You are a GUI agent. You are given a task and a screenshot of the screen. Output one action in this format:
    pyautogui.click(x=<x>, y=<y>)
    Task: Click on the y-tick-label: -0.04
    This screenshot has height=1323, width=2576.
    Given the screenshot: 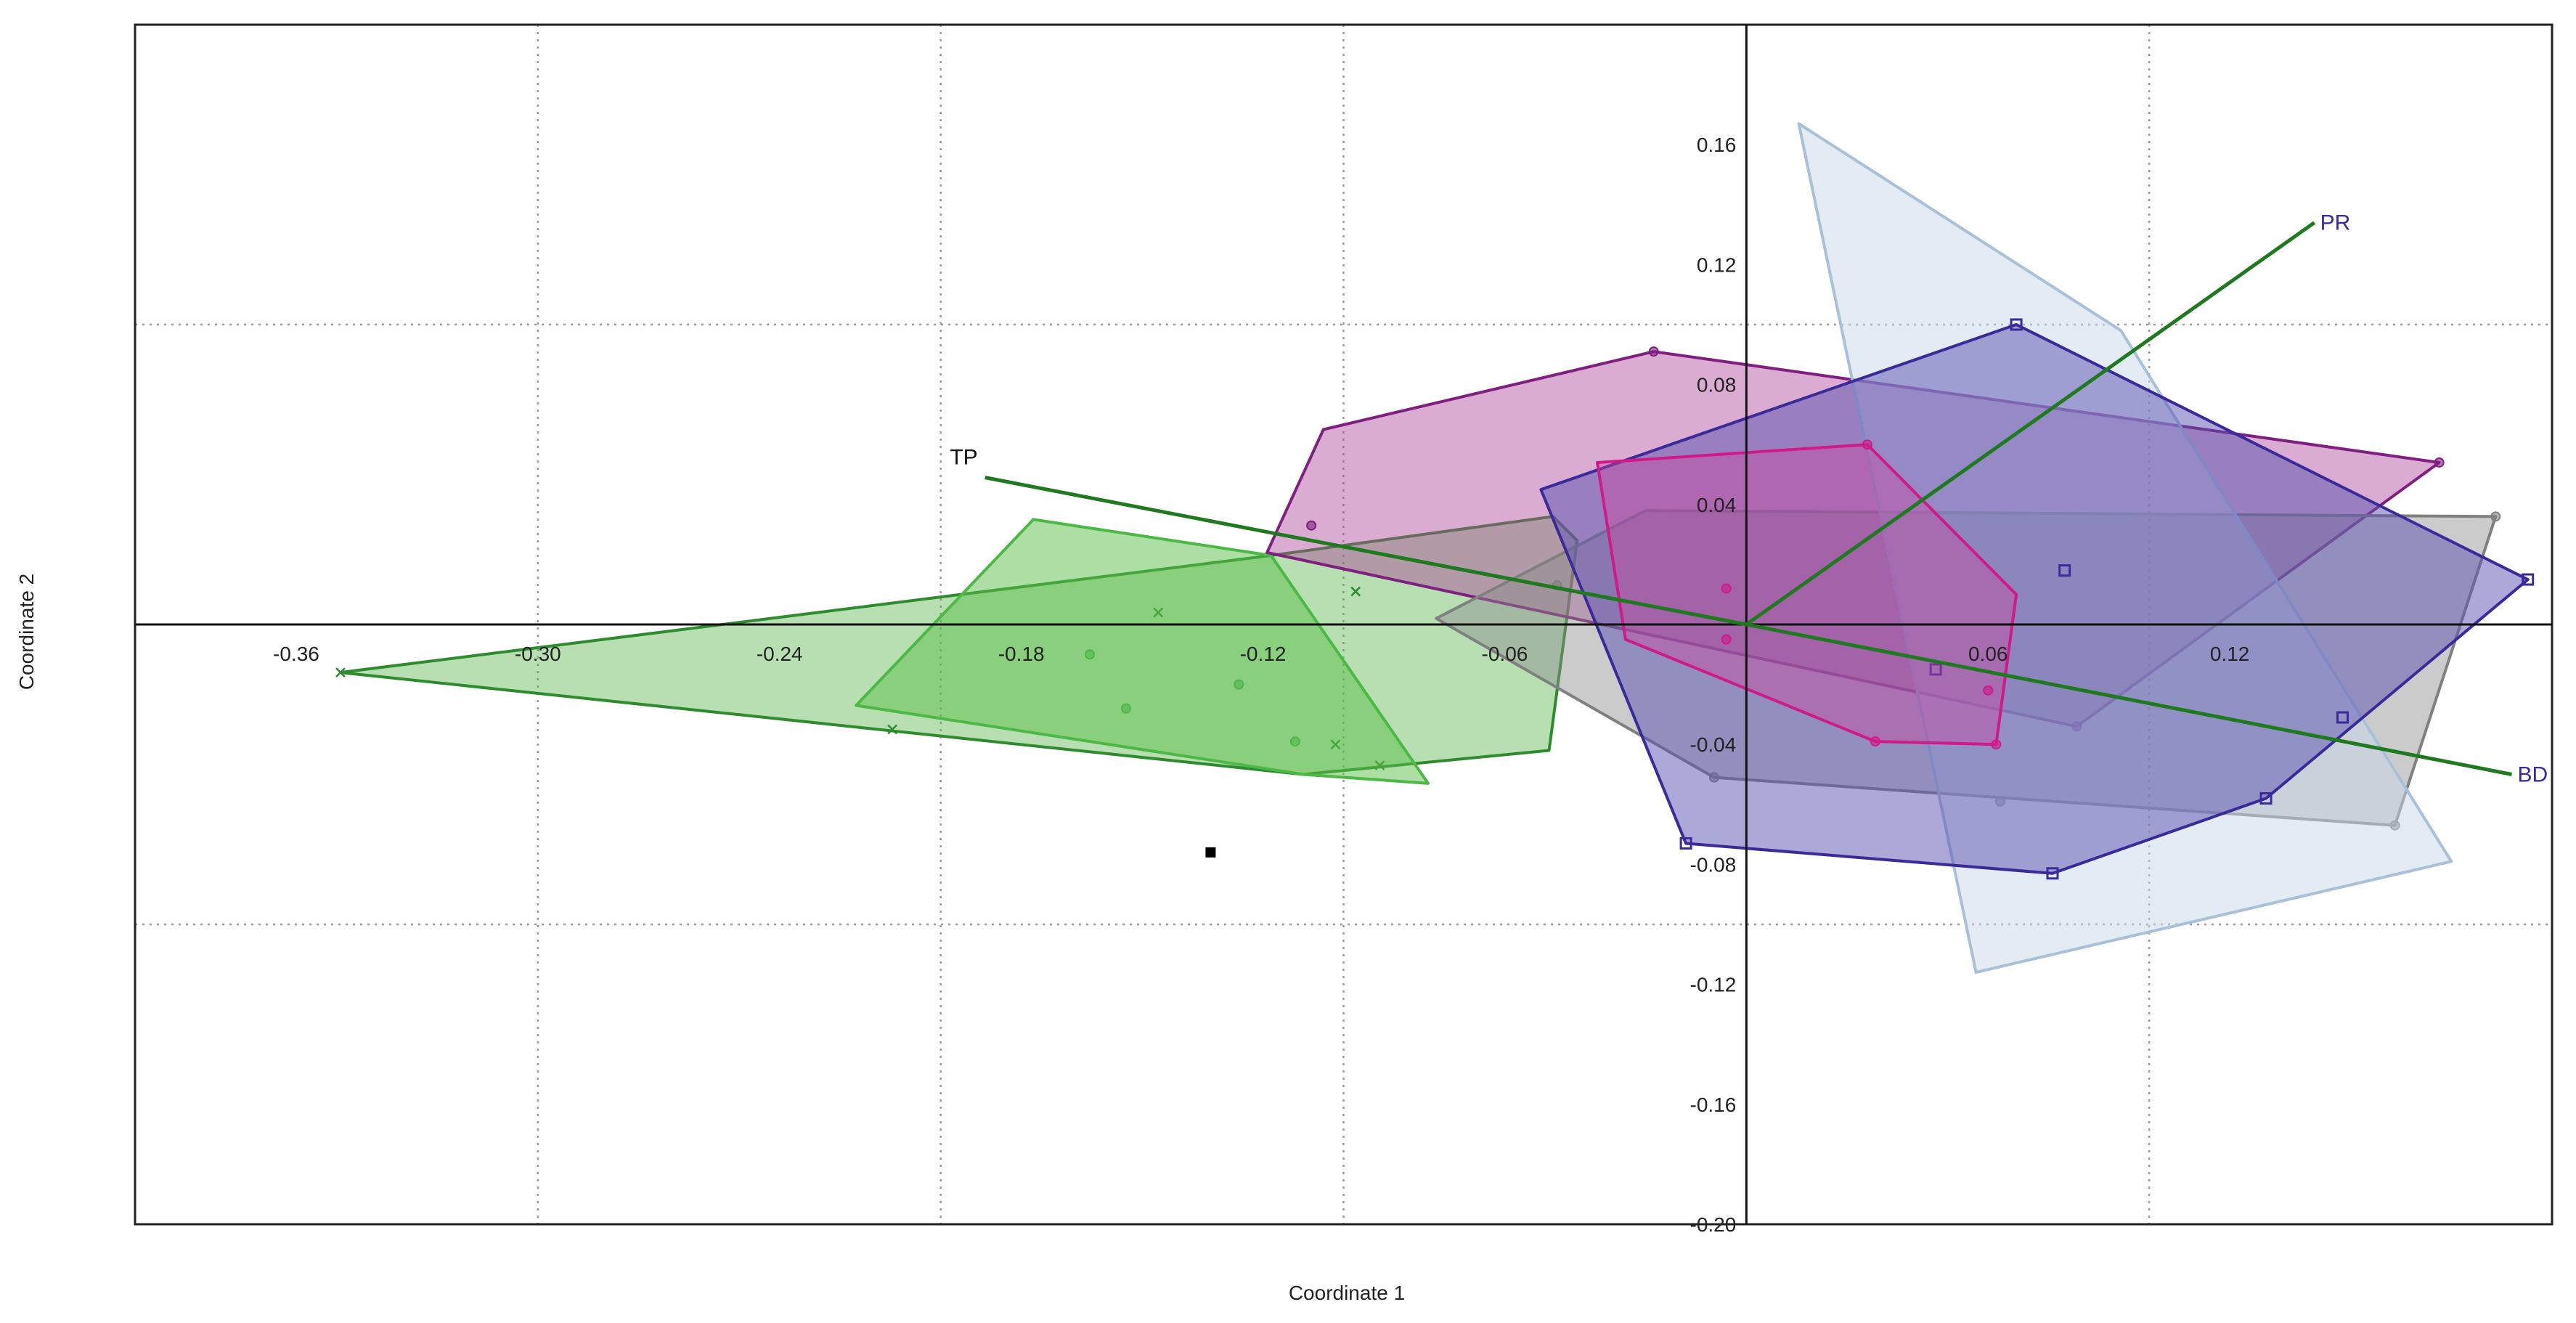 What is the action you would take?
    pyautogui.click(x=1714, y=744)
    